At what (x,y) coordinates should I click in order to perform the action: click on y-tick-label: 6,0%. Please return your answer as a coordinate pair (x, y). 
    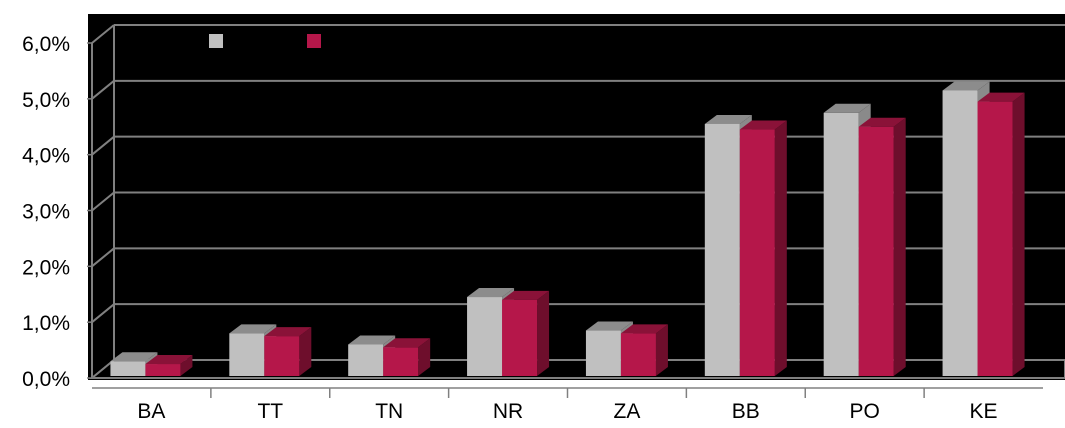
    Looking at the image, I should click on (46, 44).